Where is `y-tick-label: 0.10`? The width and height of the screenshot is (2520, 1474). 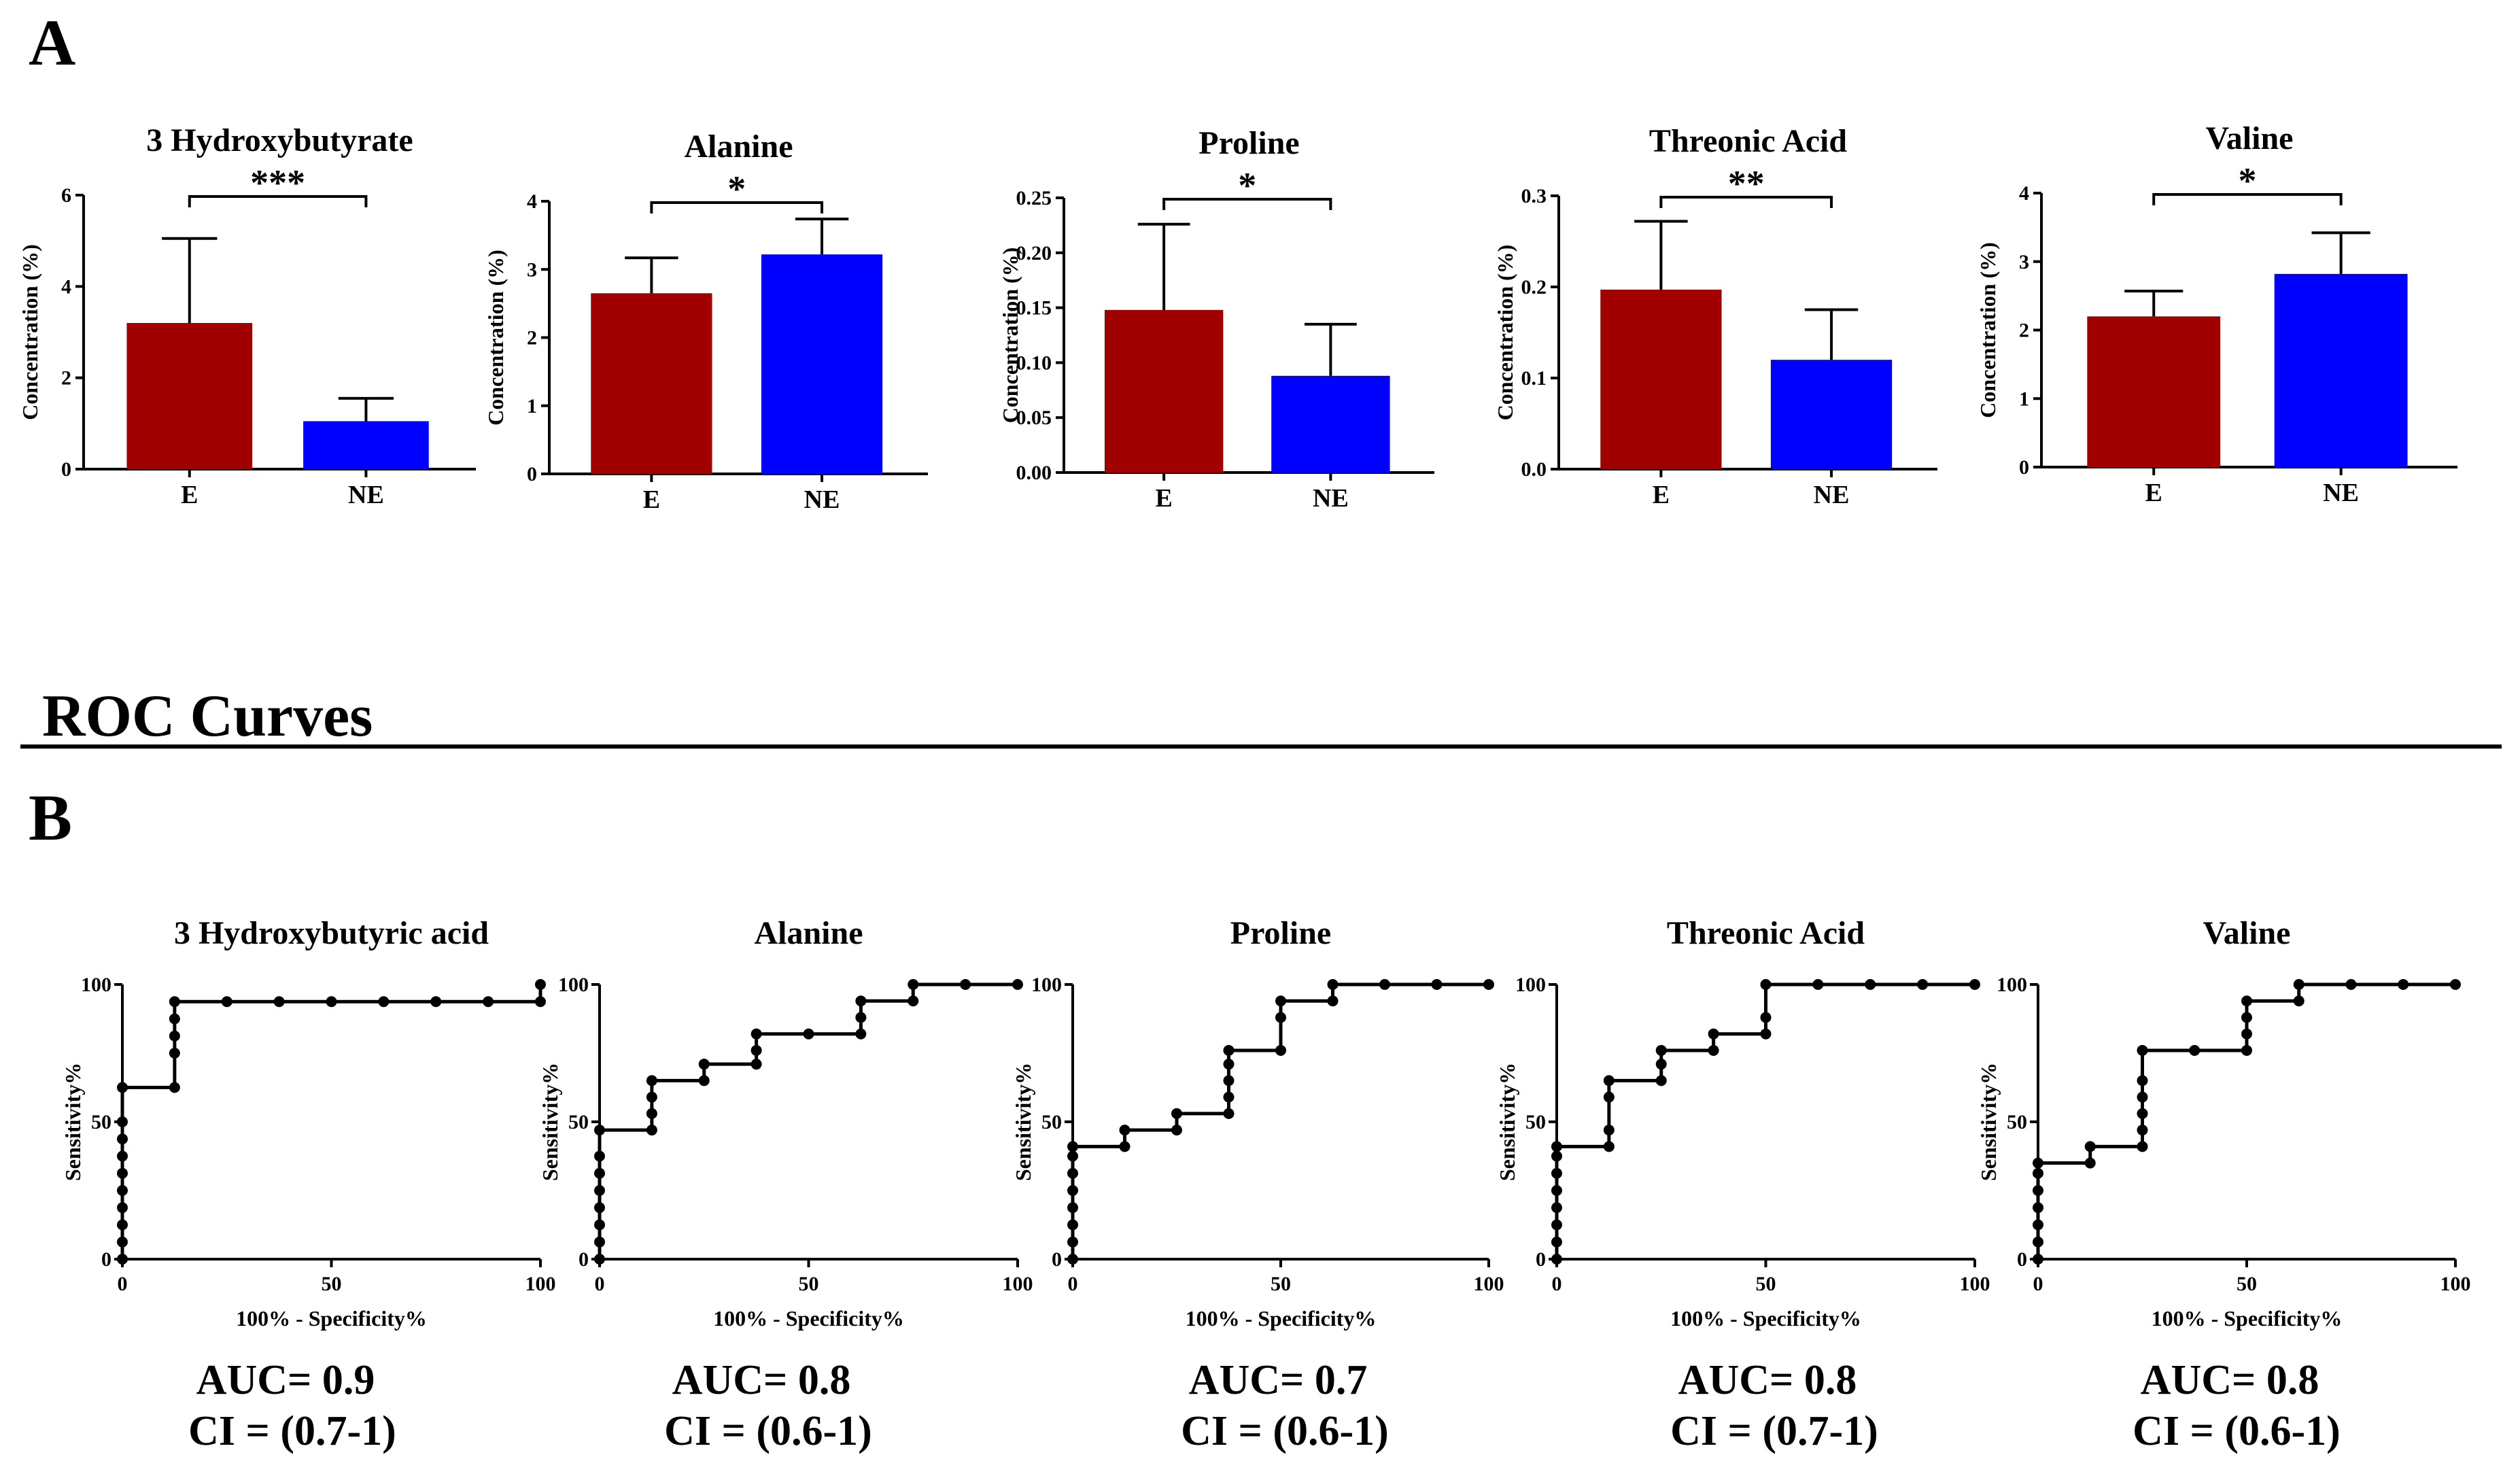
y-tick-label: 0.10 is located at coordinates (1034, 363).